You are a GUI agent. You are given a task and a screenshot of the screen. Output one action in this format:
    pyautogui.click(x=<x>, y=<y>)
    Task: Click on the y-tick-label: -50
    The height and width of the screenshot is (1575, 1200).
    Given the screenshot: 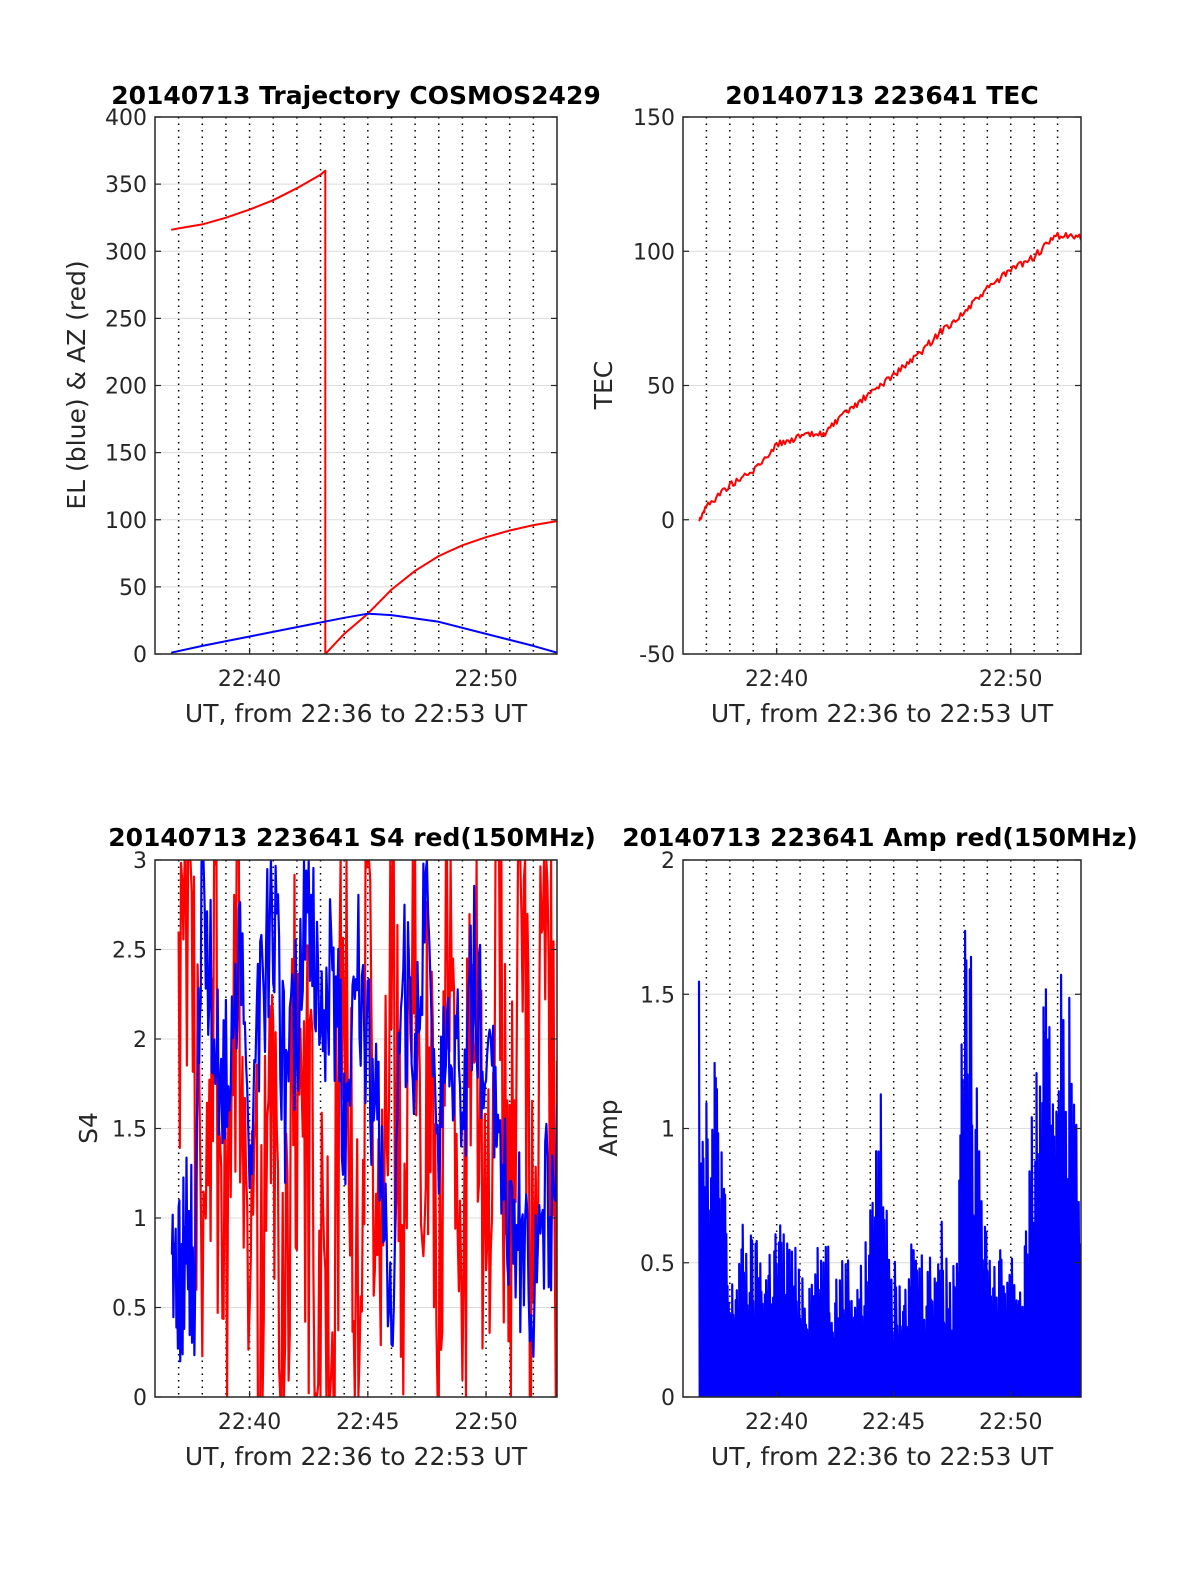 What is the action you would take?
    pyautogui.click(x=657, y=655)
    